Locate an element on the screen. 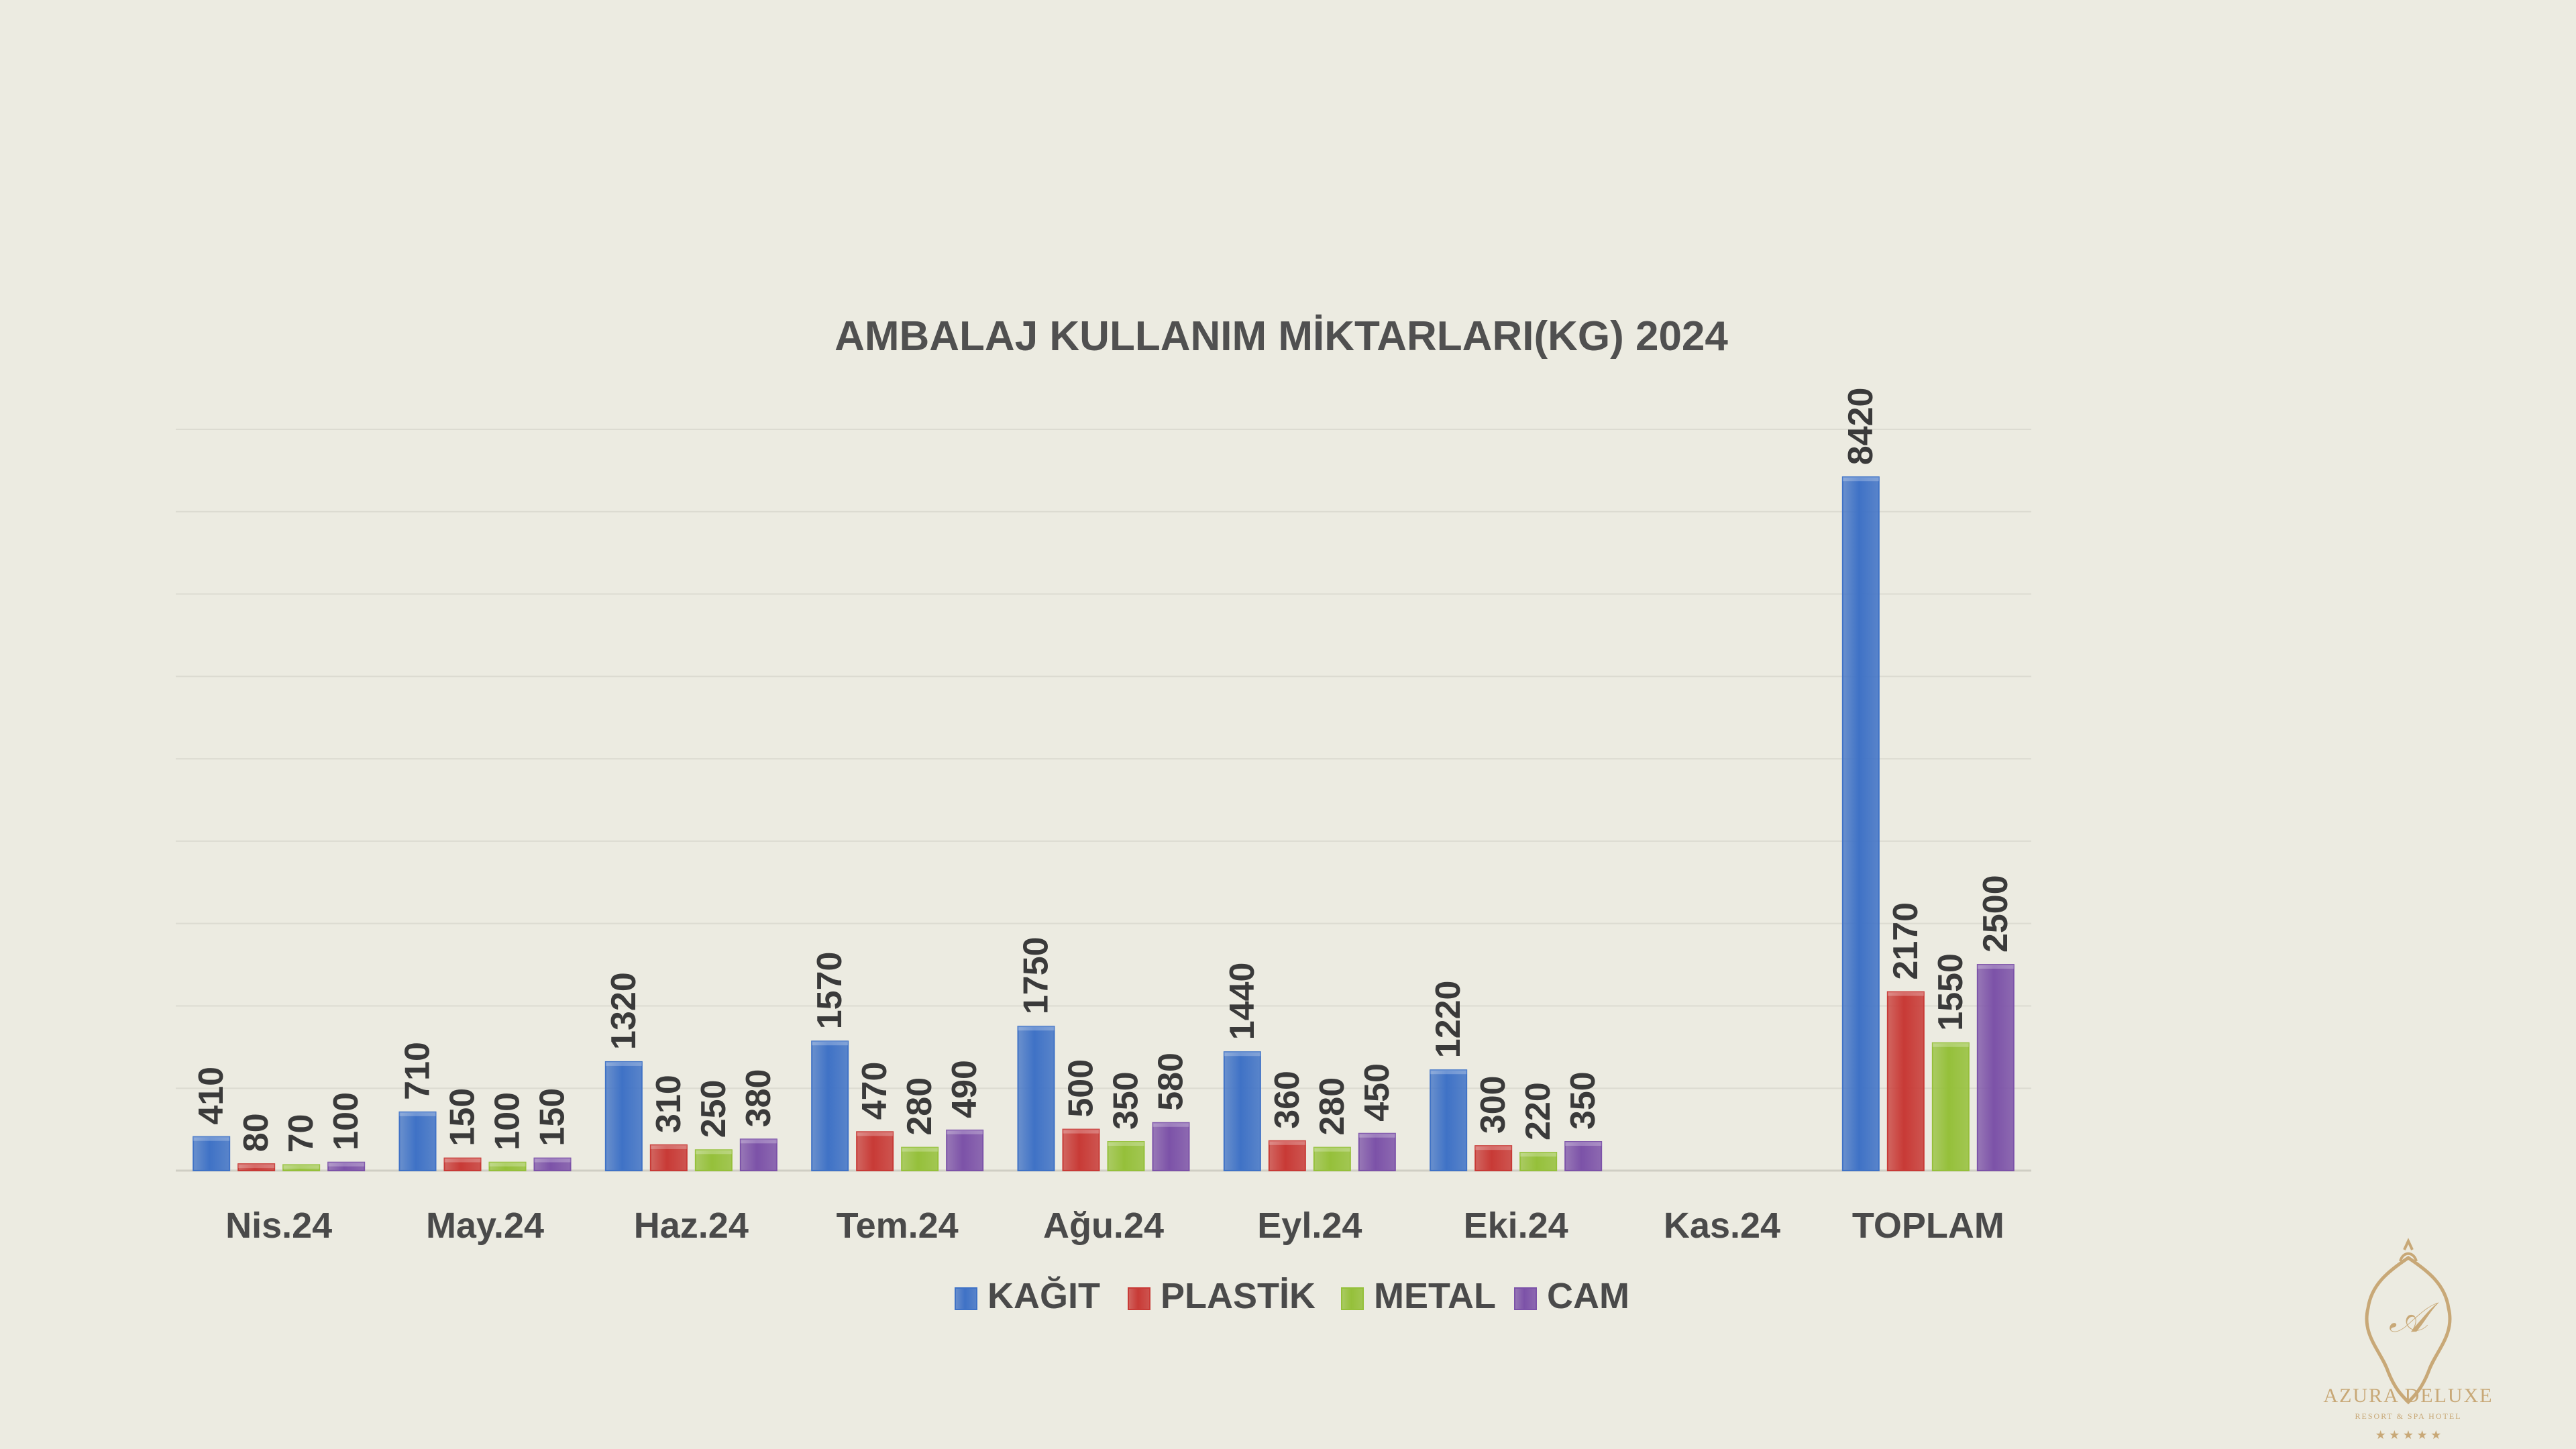  logo-tagline: RESORT & SPA HOTEL is located at coordinates (2408, 1416).